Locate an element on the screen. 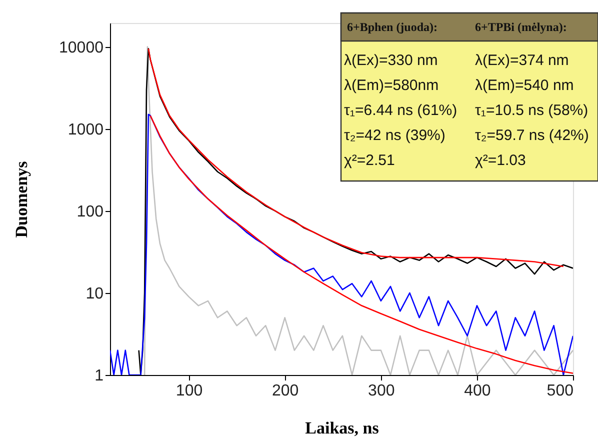 This screenshot has width=598, height=443. annotation: λ(Ex)=330 nm is located at coordinates (391, 60).